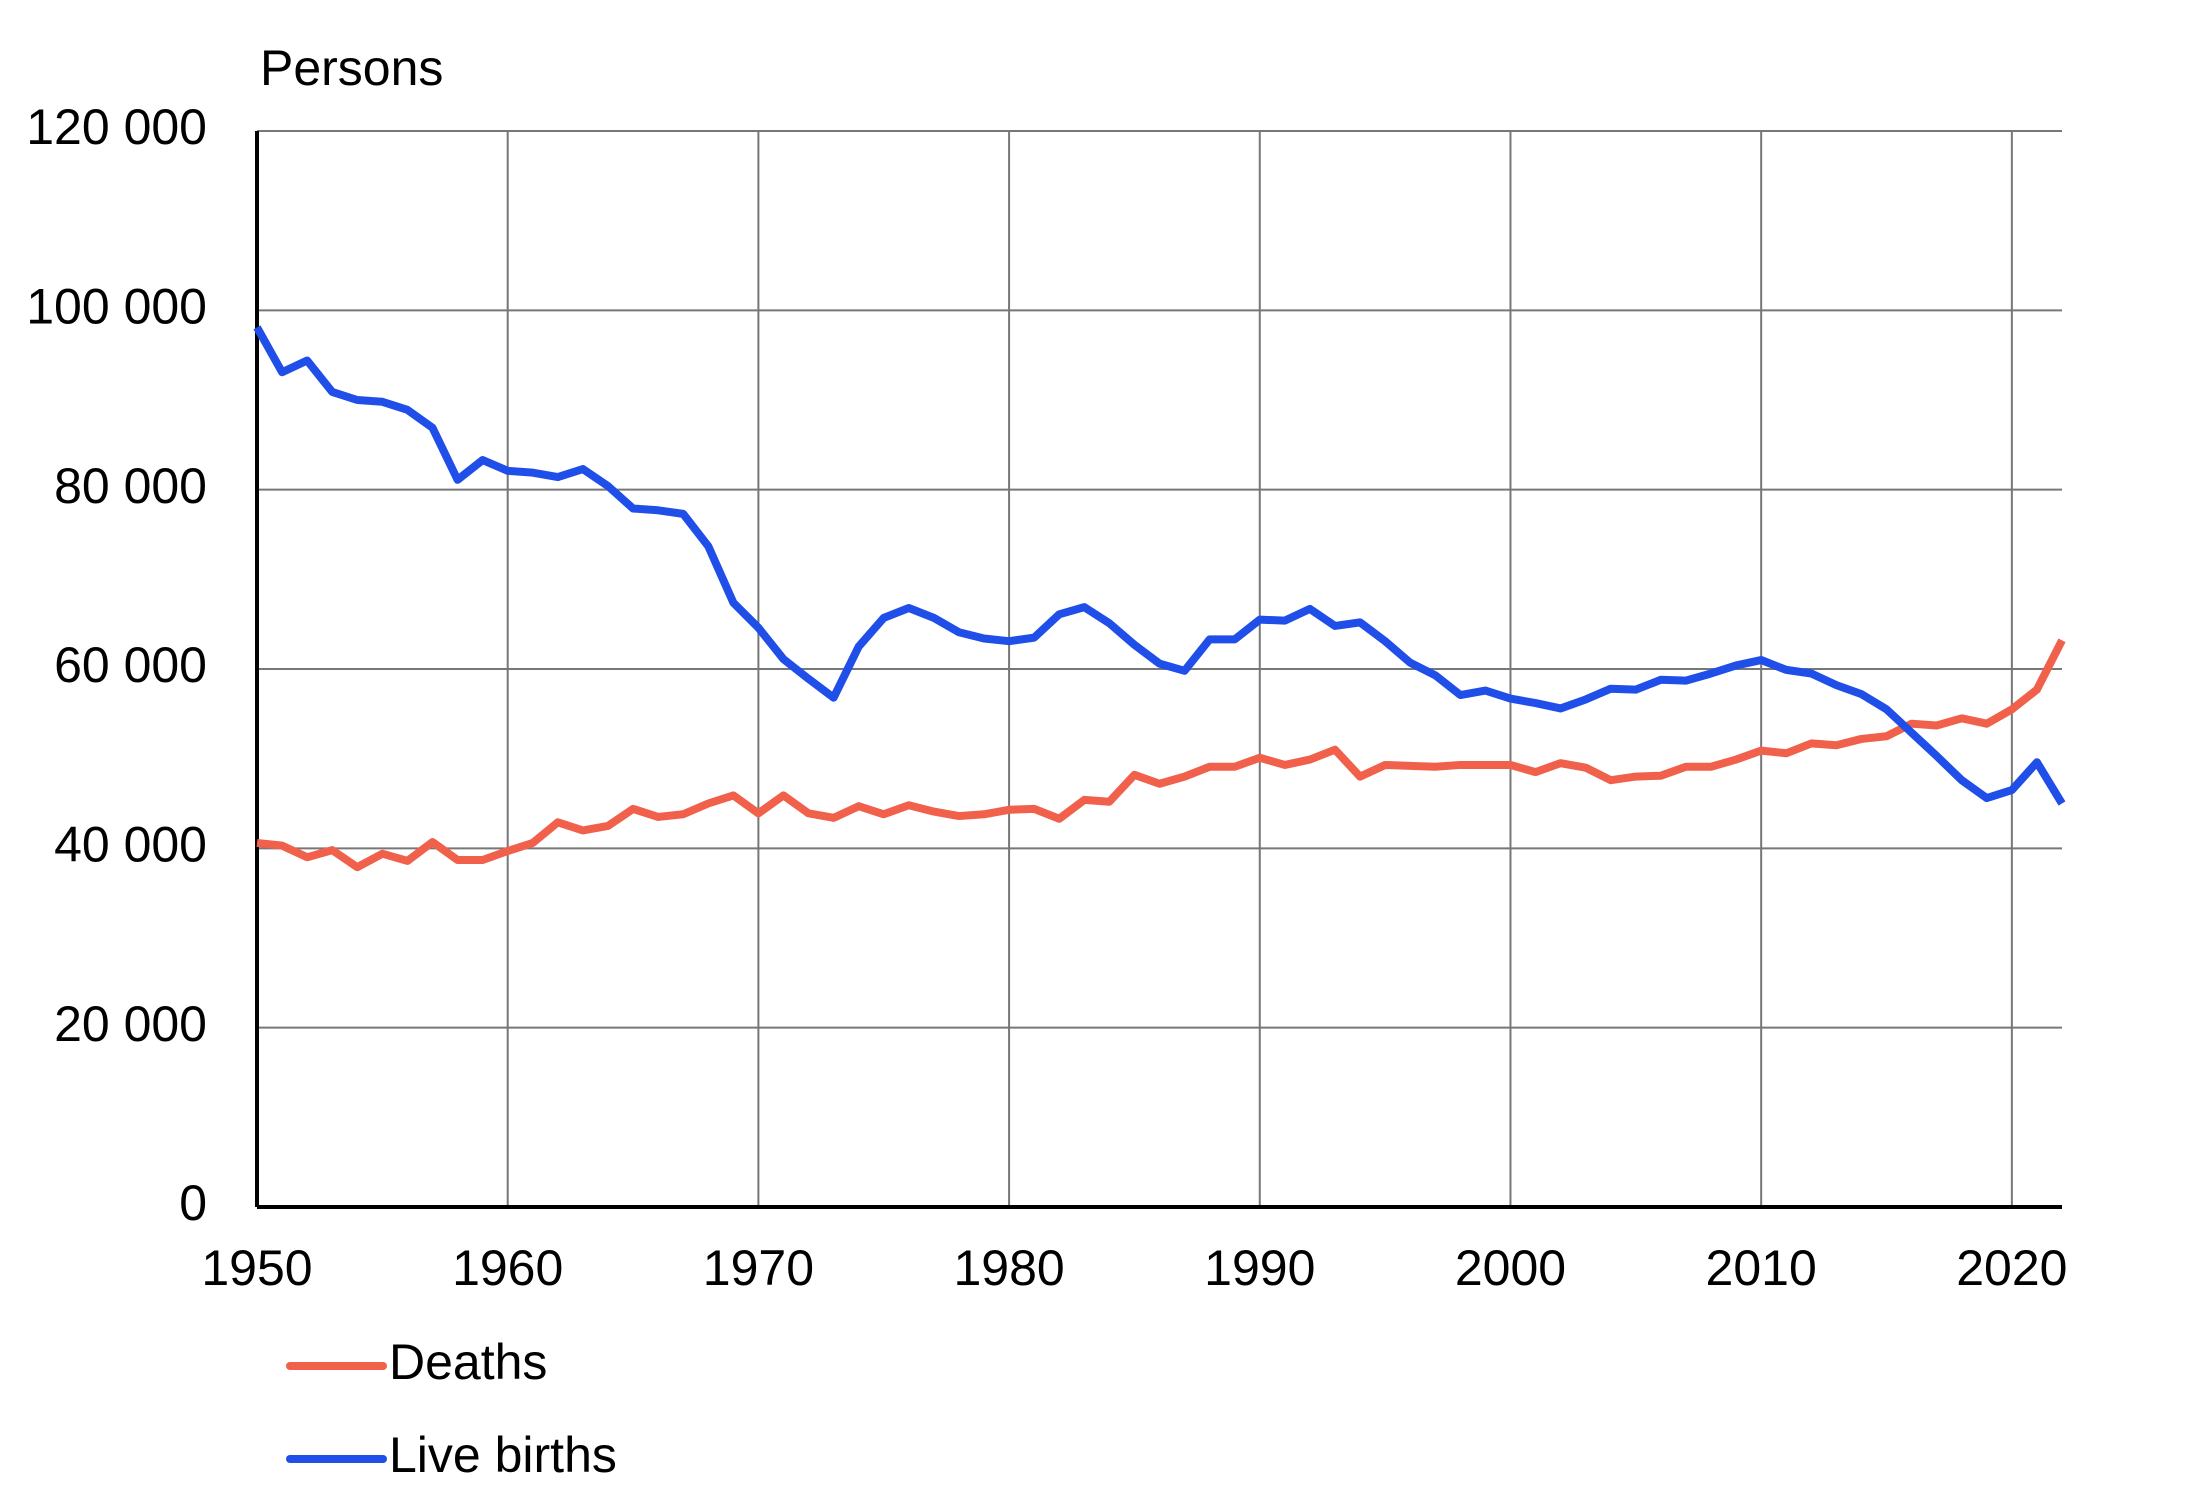 The height and width of the screenshot is (1500, 2209). I want to click on y-axis-label: Persons, so click(351, 68).